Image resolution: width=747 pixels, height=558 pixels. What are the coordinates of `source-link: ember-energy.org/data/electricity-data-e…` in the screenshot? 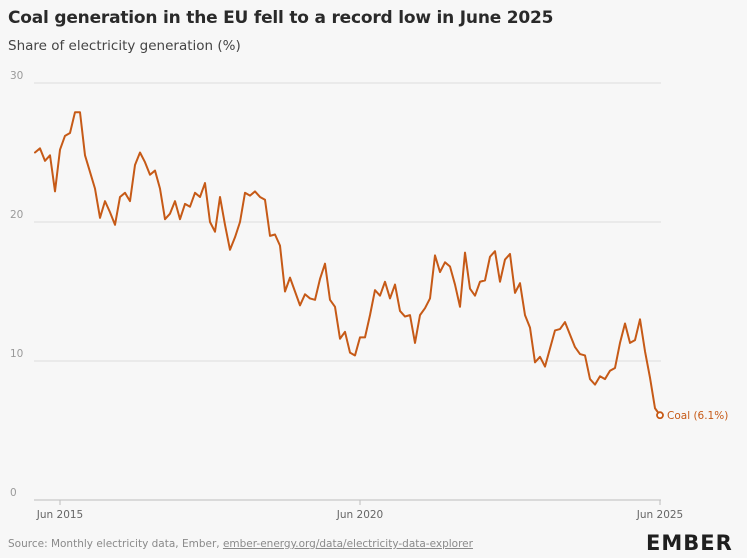 It's located at (347, 544).